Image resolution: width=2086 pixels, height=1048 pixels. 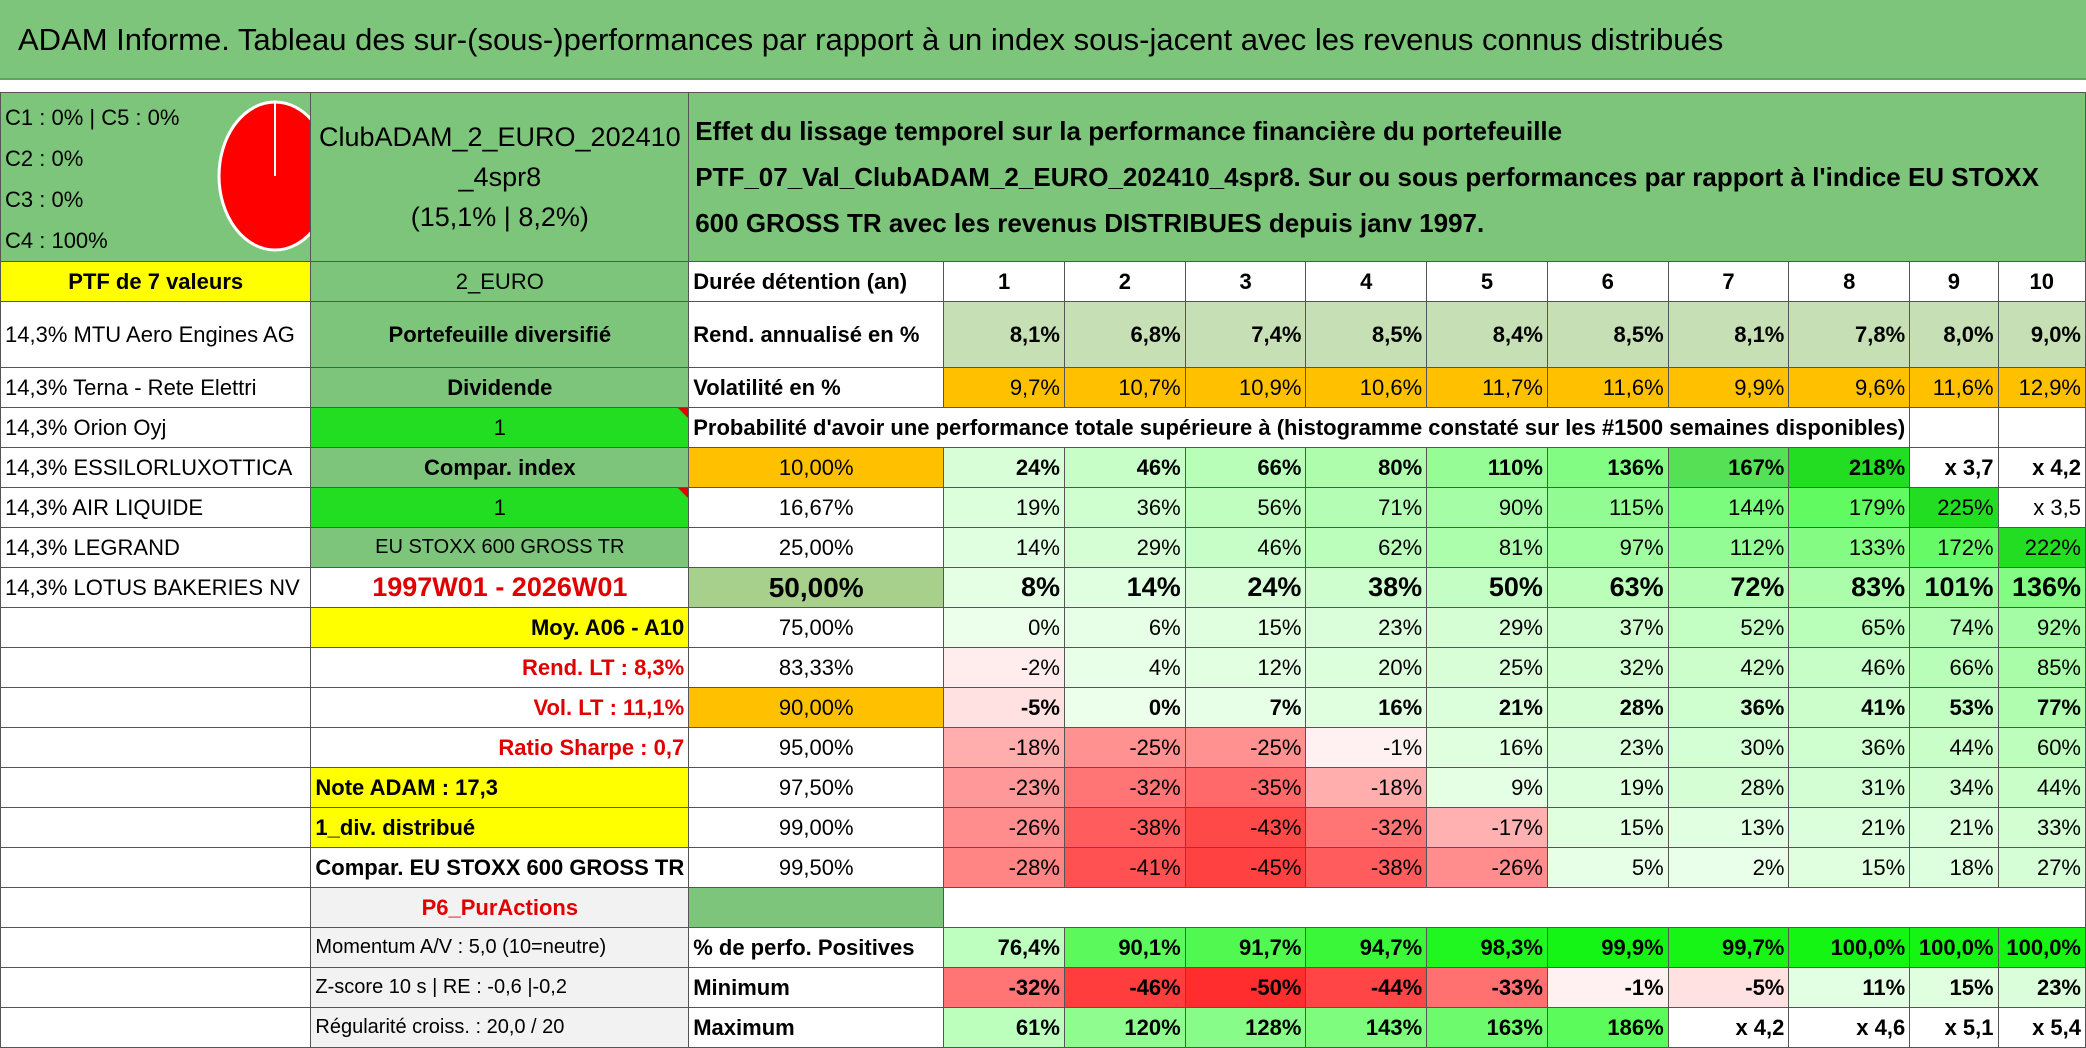 What do you see at coordinates (1124, 547) in the screenshot?
I see `probability-value: 29%` at bounding box center [1124, 547].